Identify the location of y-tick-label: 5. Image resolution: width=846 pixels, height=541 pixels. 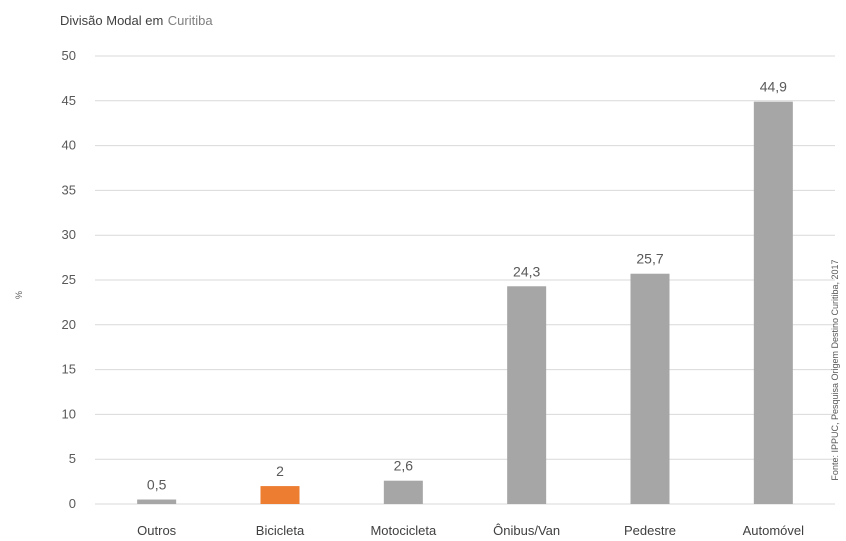
(72, 458).